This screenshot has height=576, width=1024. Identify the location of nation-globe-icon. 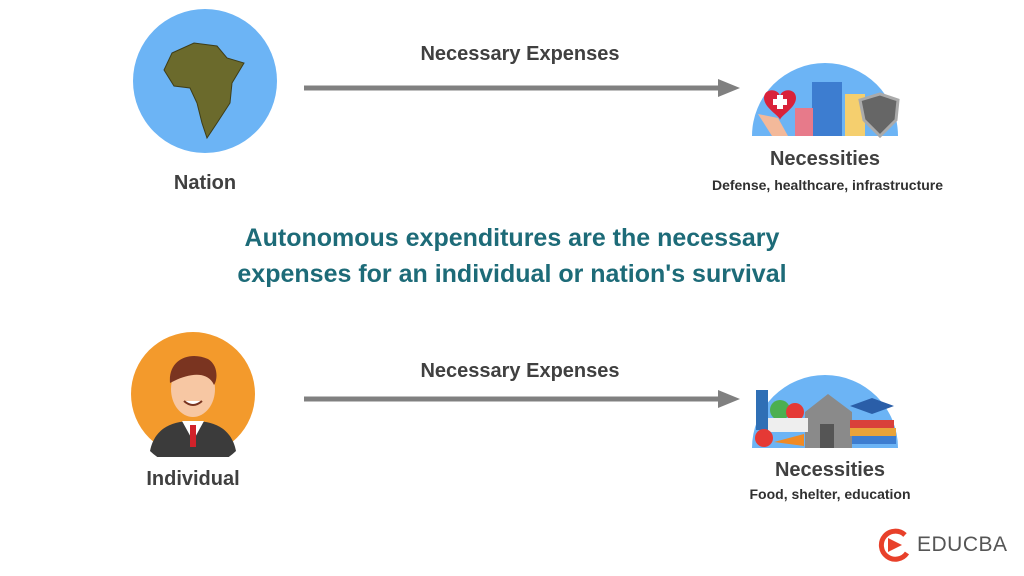
(205, 81).